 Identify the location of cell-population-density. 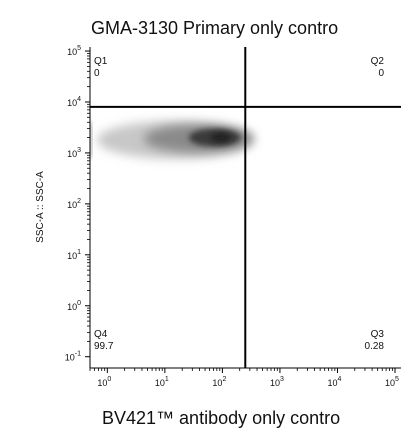
(172, 139).